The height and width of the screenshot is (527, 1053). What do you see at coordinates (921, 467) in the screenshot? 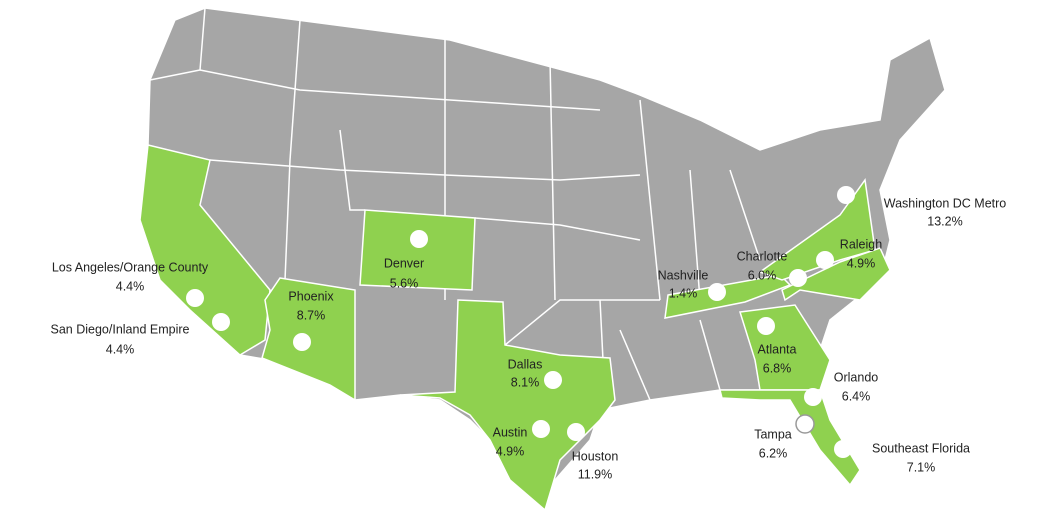
I see `city-value: 7.1%` at bounding box center [921, 467].